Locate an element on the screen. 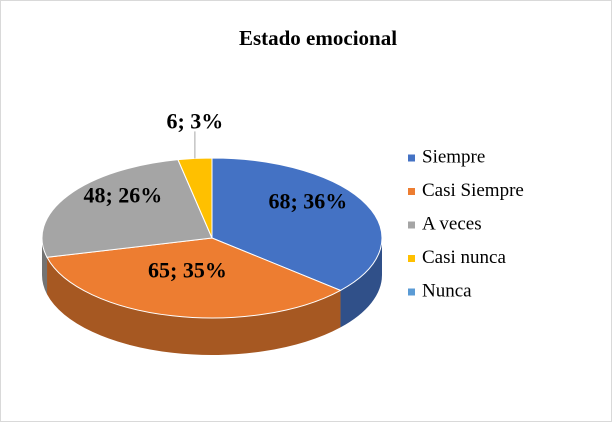  data-label: 6; 3% is located at coordinates (194, 120).